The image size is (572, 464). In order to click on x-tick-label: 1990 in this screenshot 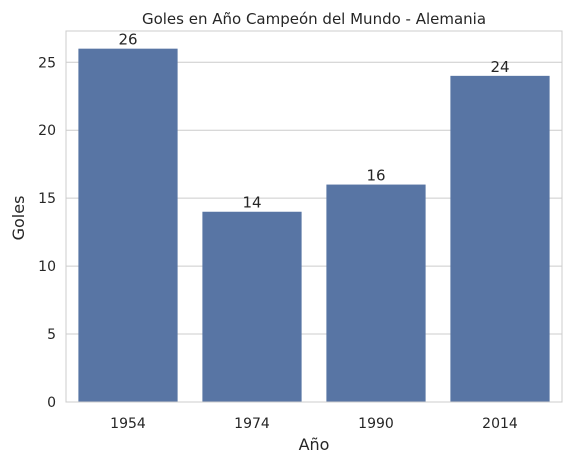, I will do `click(376, 424)`.